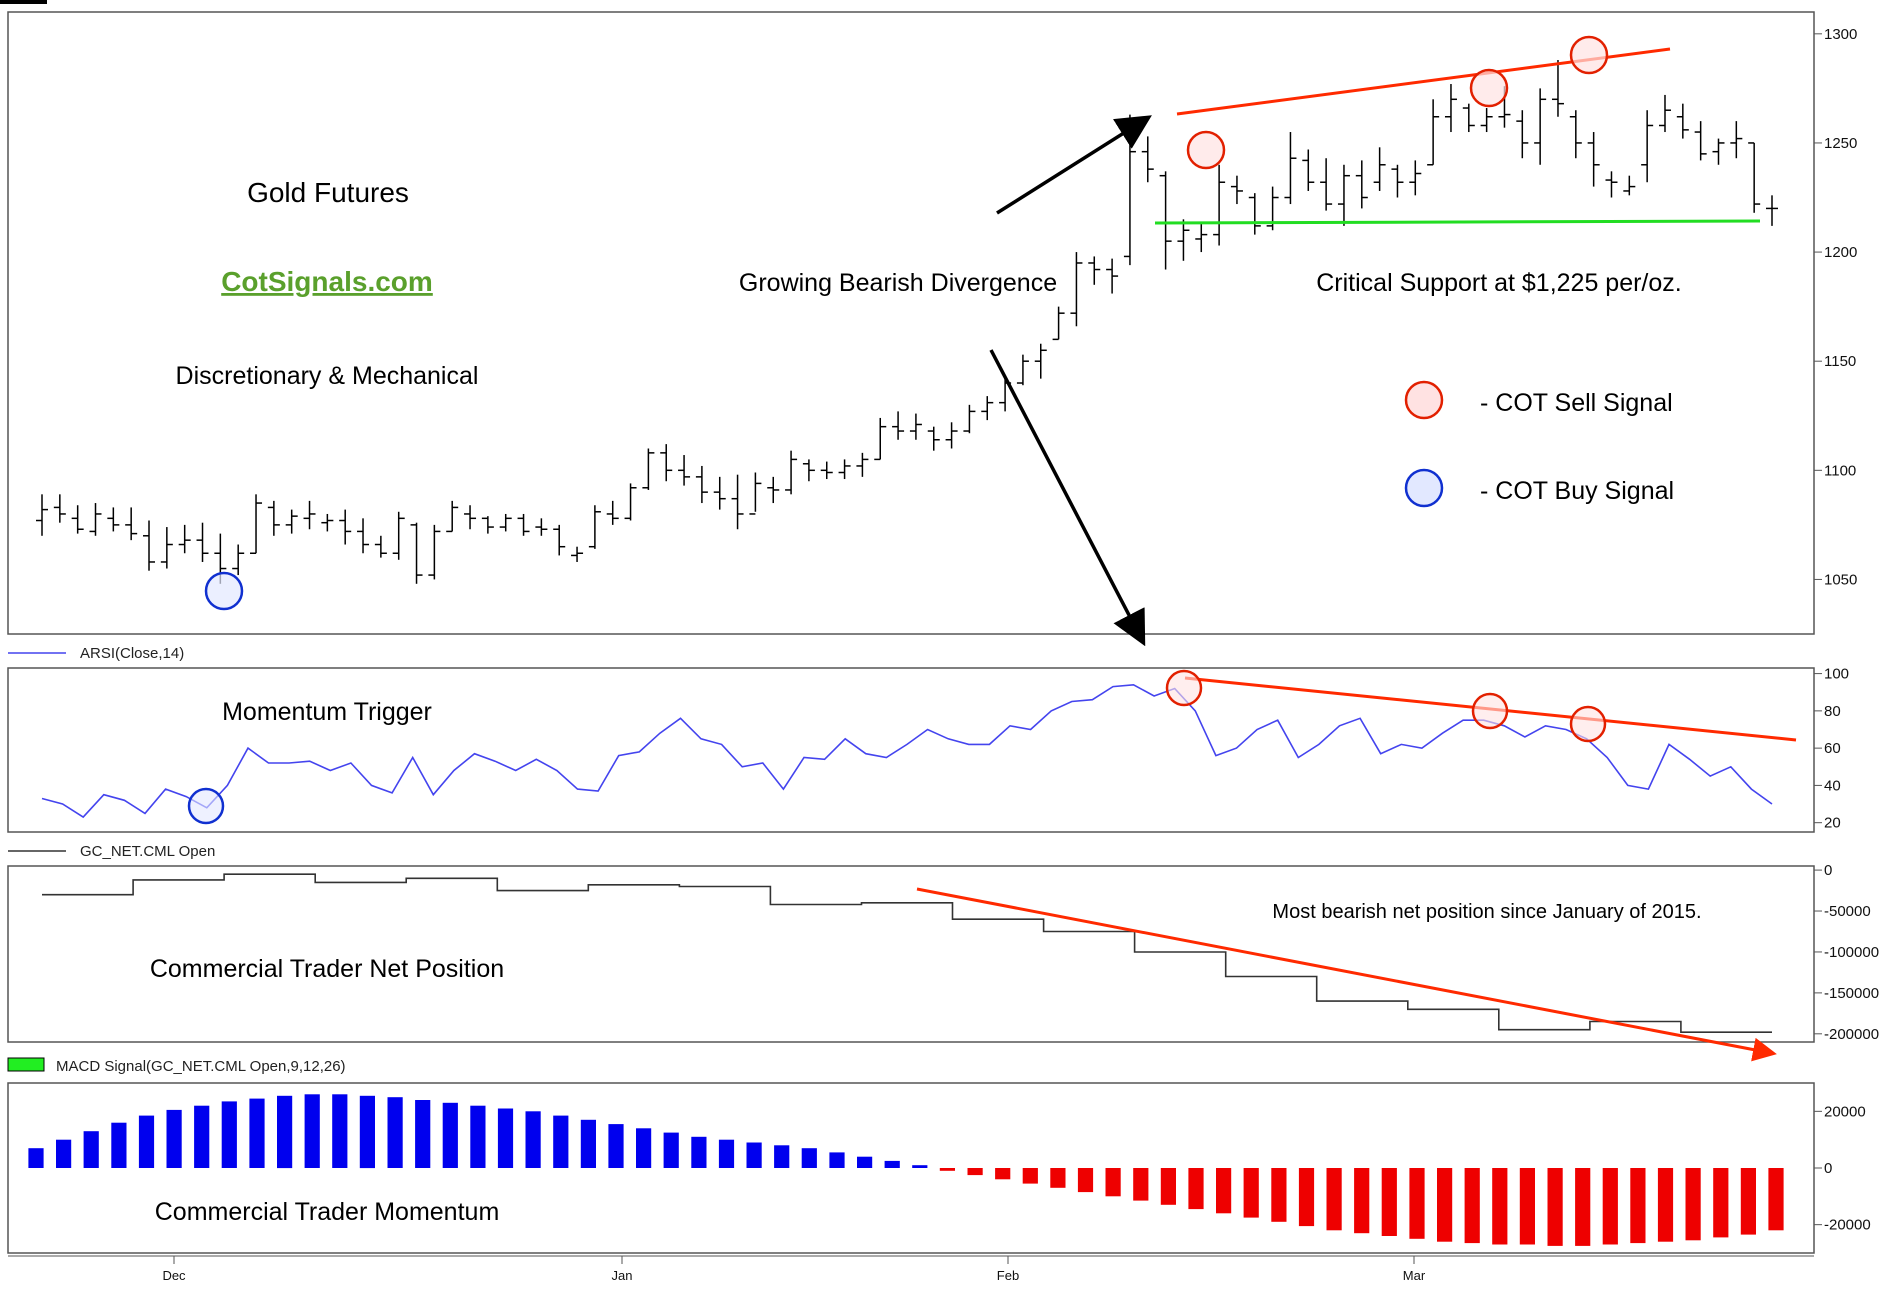  What do you see at coordinates (1840, 470) in the screenshot?
I see `price-y-tick-label: 1100` at bounding box center [1840, 470].